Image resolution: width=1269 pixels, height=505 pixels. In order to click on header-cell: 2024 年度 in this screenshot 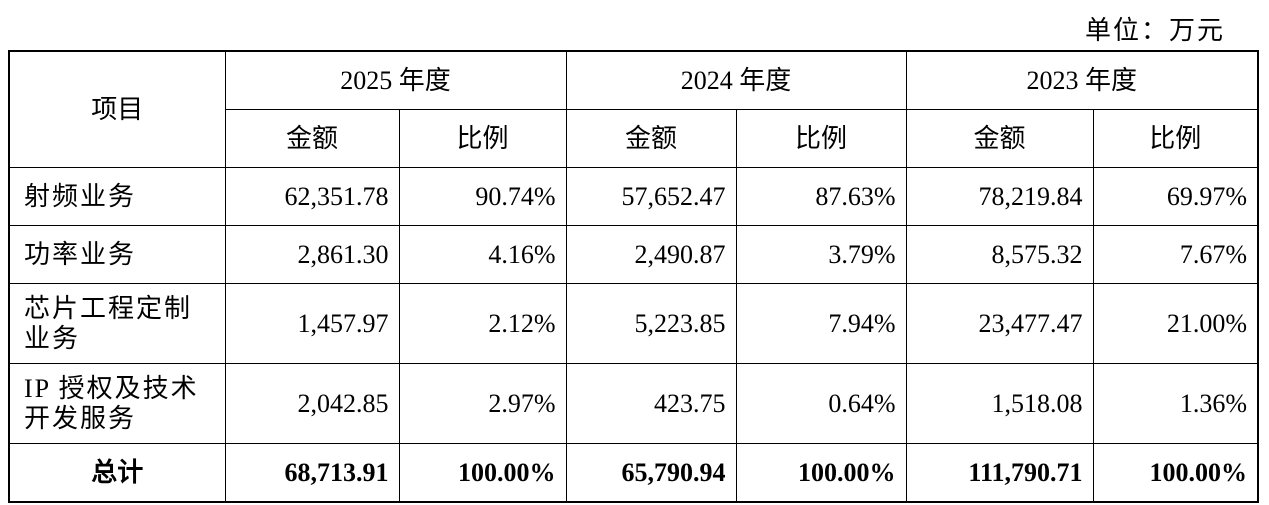, I will do `click(736, 80)`.